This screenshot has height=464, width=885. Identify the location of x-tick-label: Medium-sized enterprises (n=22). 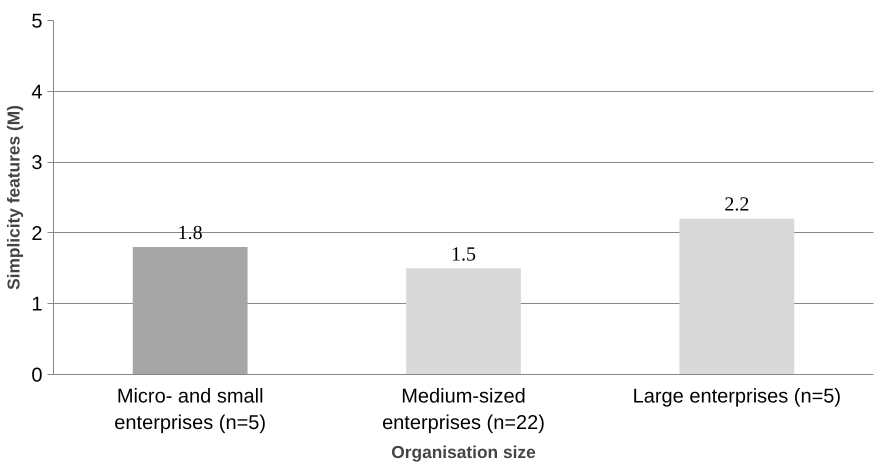
(463, 410).